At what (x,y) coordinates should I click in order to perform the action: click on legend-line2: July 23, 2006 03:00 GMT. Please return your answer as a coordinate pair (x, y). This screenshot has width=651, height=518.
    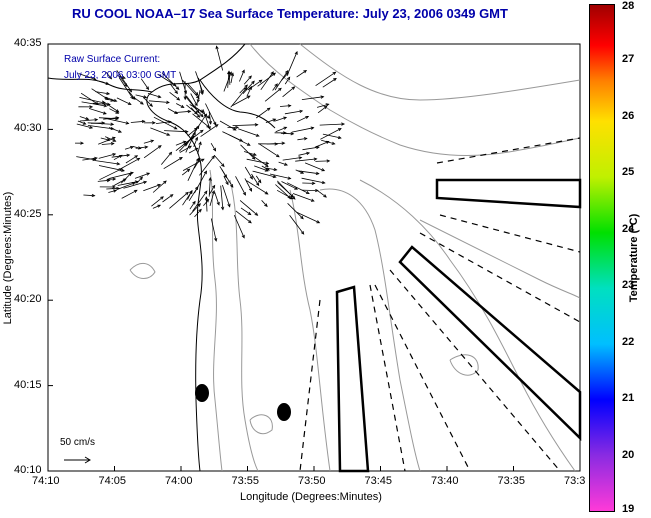
    Looking at the image, I should click on (120, 75).